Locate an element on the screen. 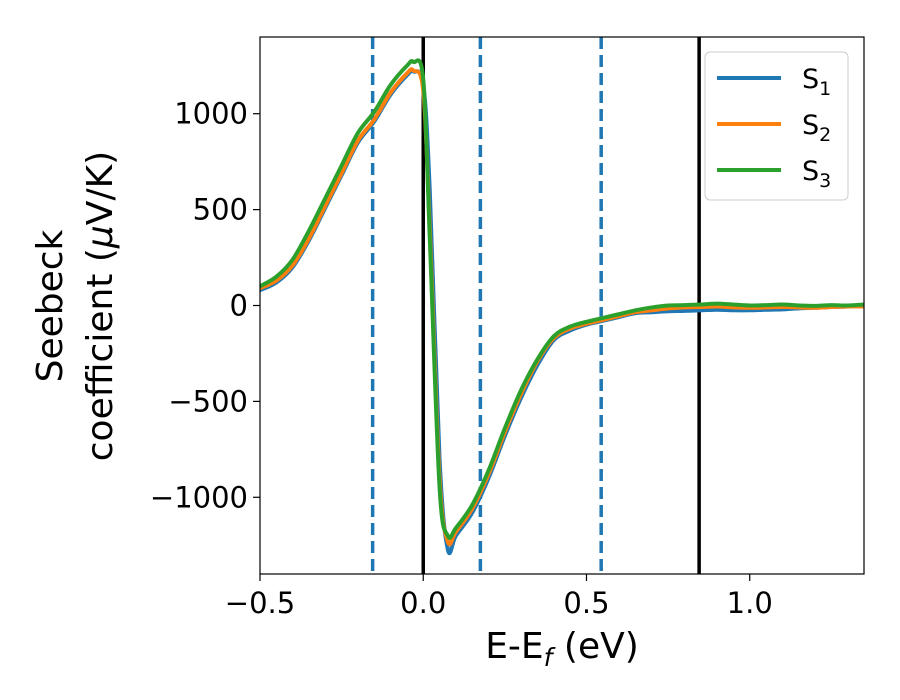 The image size is (900, 700). x-tick-label: 1.0 is located at coordinates (750, 603).